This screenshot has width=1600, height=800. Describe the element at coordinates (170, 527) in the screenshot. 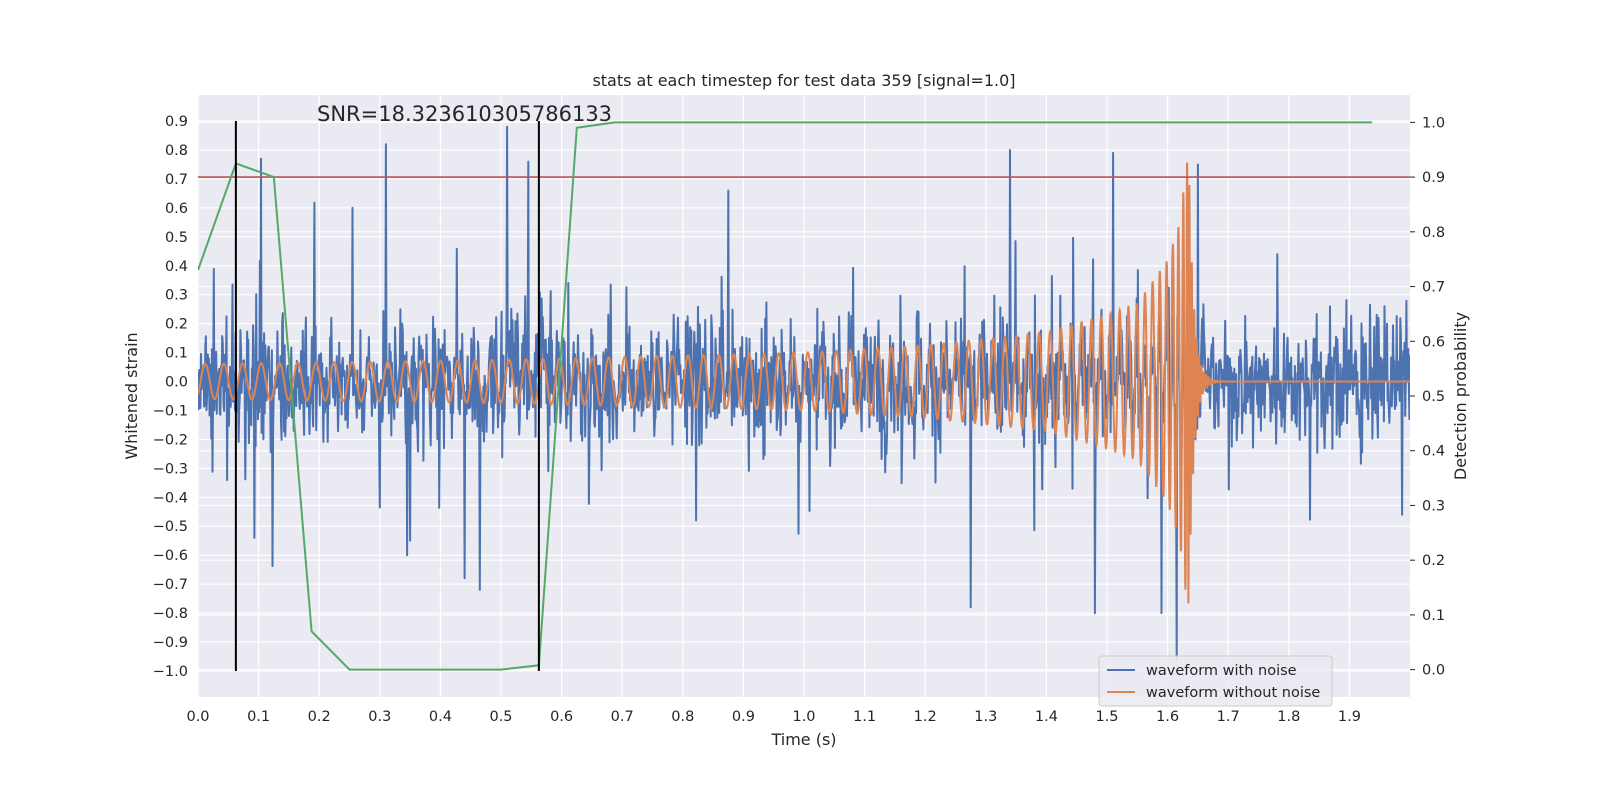

I see `y-tick-label: −0.5` at that location.